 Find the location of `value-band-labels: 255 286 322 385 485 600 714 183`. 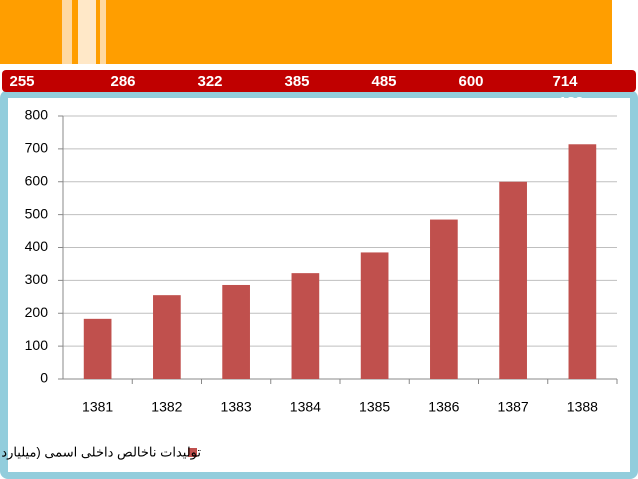

value-band-labels: 255 286 322 385 485 600 714 183 is located at coordinates (296, 92).